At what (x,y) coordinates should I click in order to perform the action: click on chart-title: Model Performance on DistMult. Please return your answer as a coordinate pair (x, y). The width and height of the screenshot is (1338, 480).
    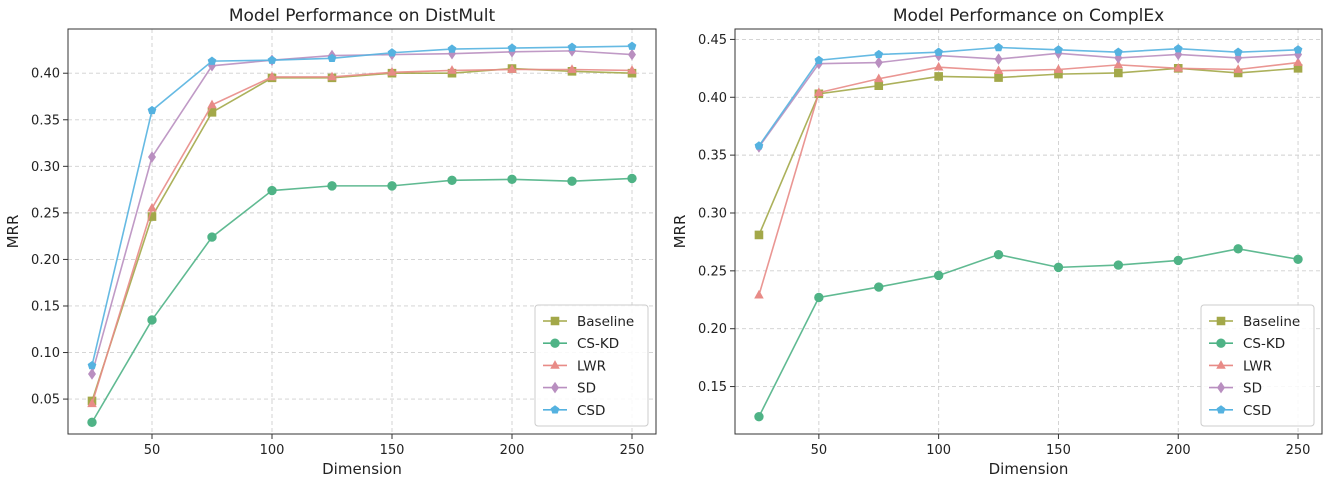
    Looking at the image, I should click on (362, 16).